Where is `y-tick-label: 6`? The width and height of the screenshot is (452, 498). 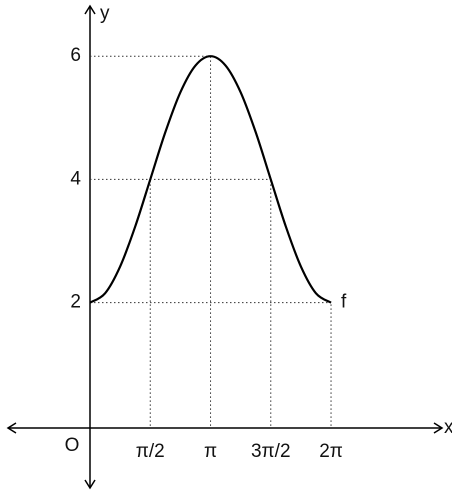
y-tick-label: 6 is located at coordinates (75, 55).